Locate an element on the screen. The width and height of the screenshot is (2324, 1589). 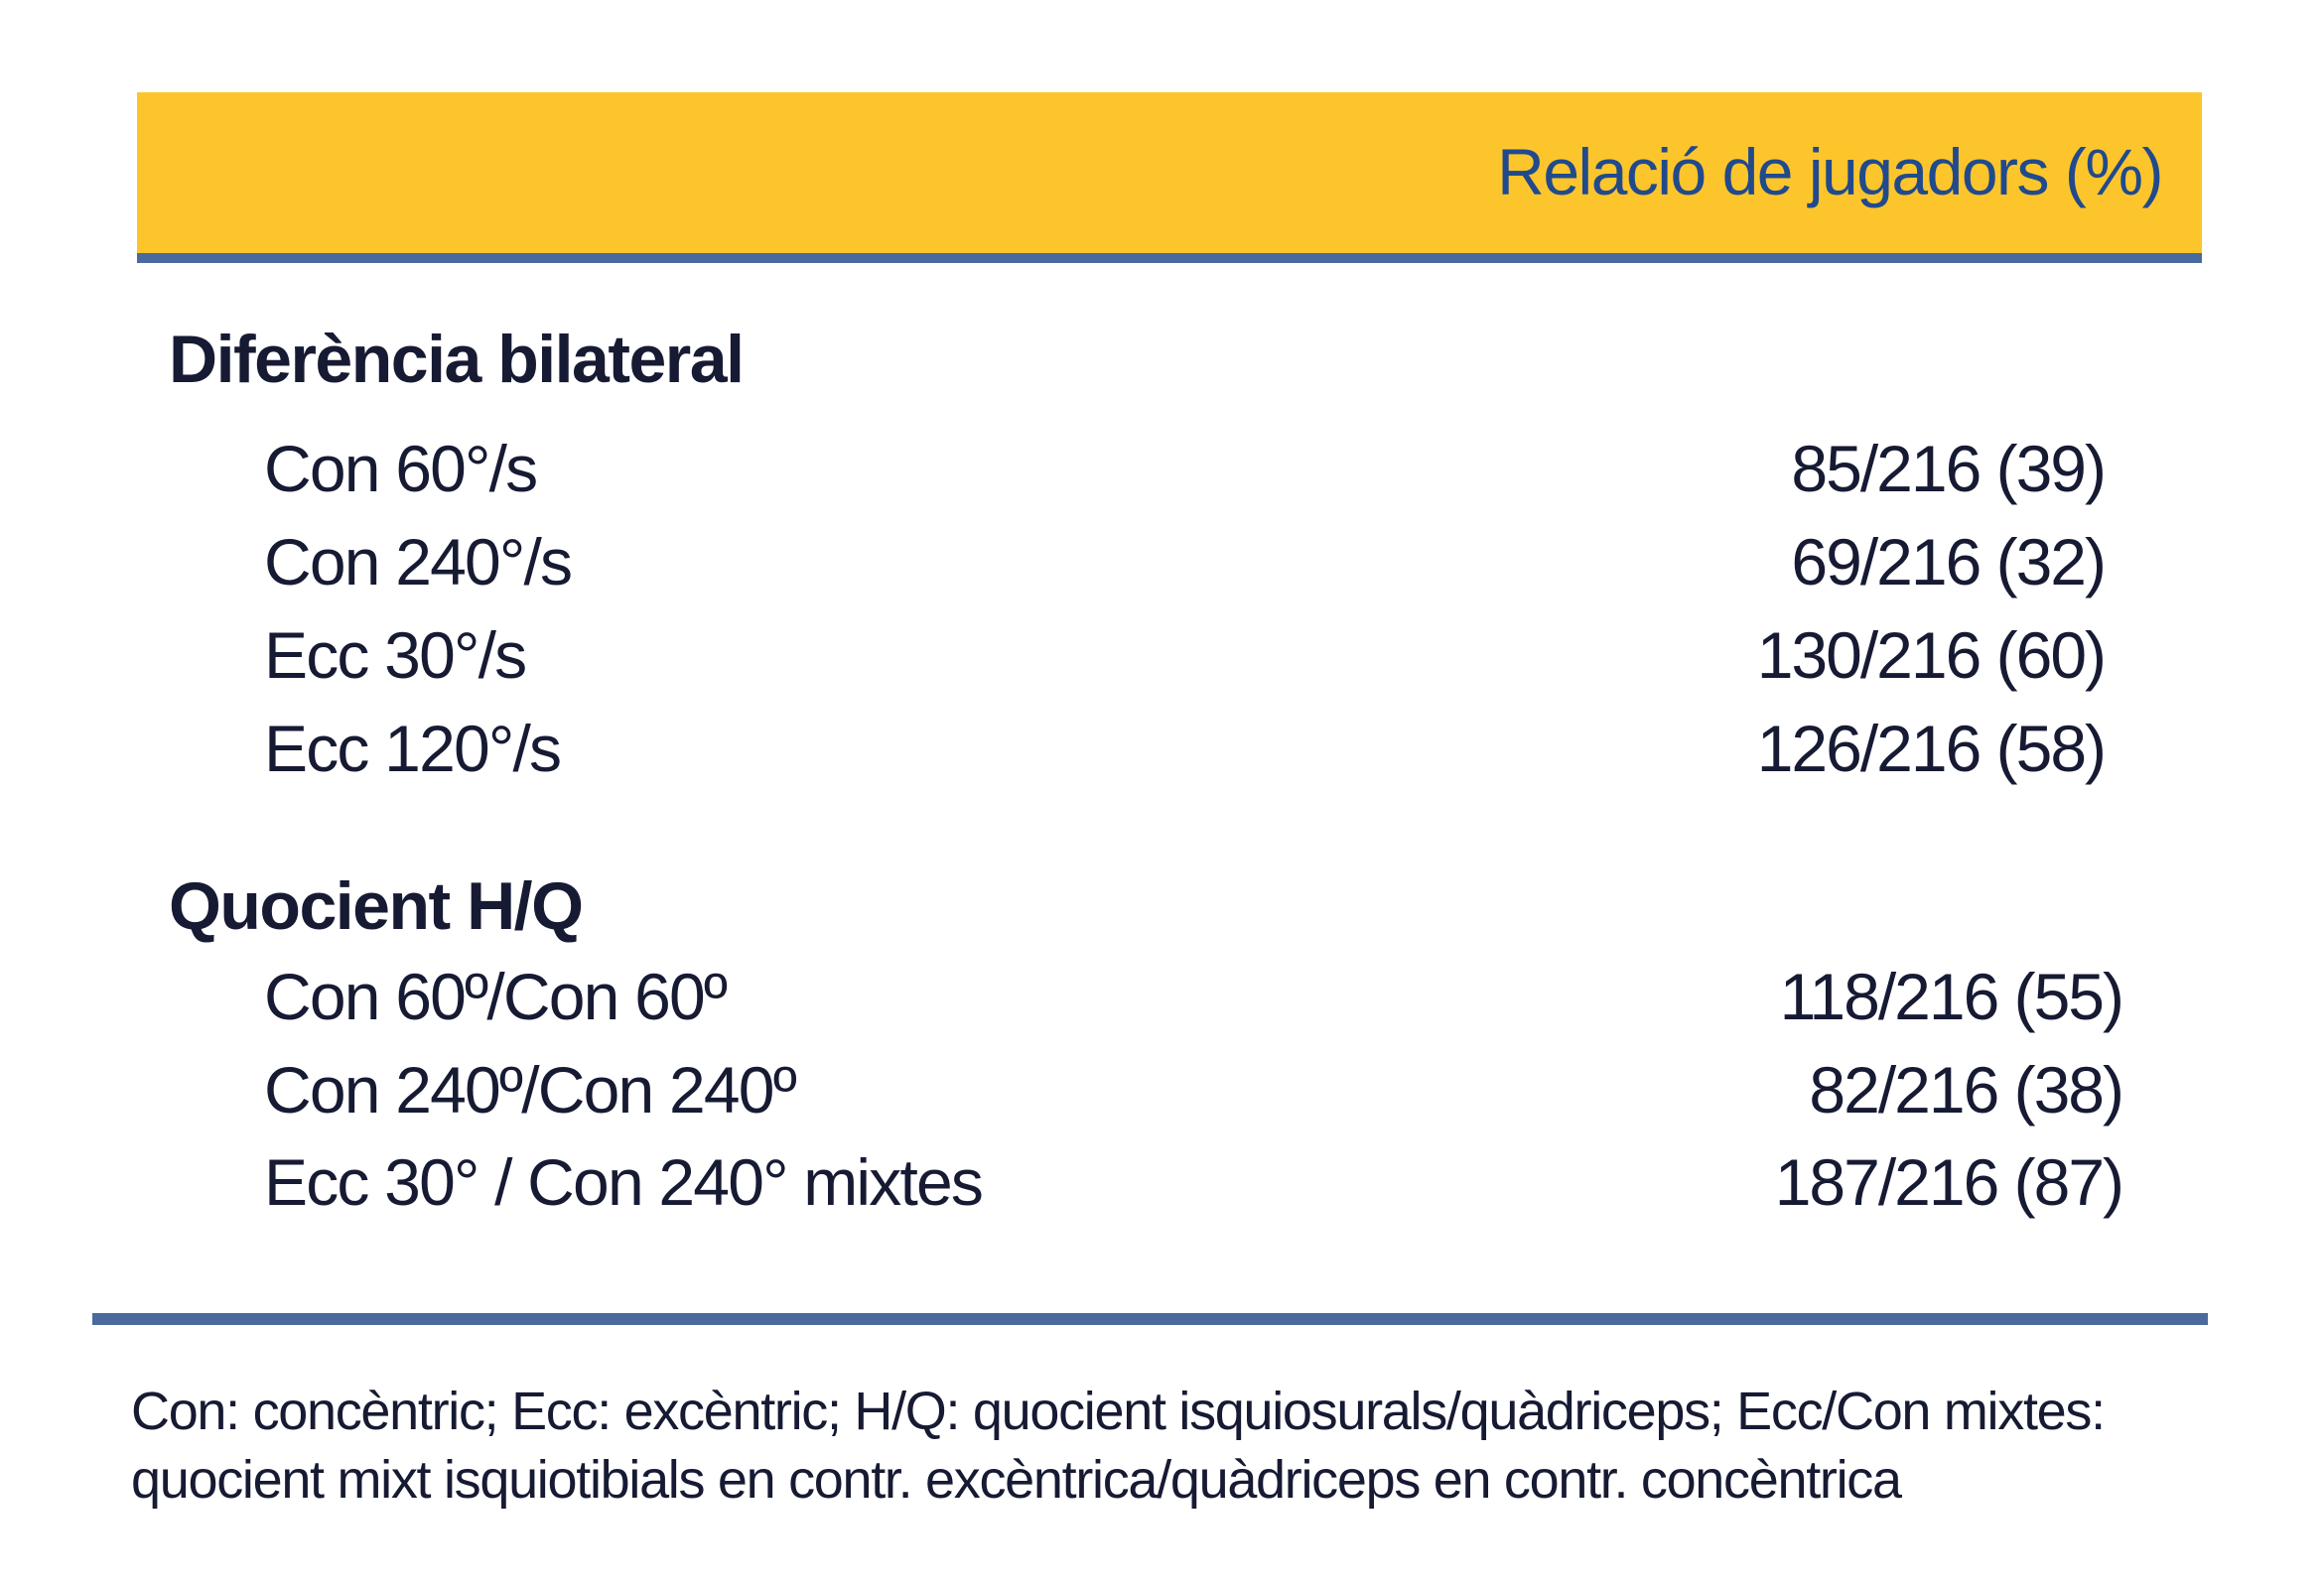
row-value: 126/216 (58) is located at coordinates (1932, 748).